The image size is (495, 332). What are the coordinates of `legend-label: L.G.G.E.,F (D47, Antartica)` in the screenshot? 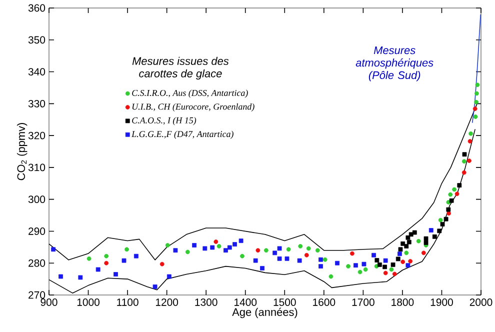 It's located at (183, 134).